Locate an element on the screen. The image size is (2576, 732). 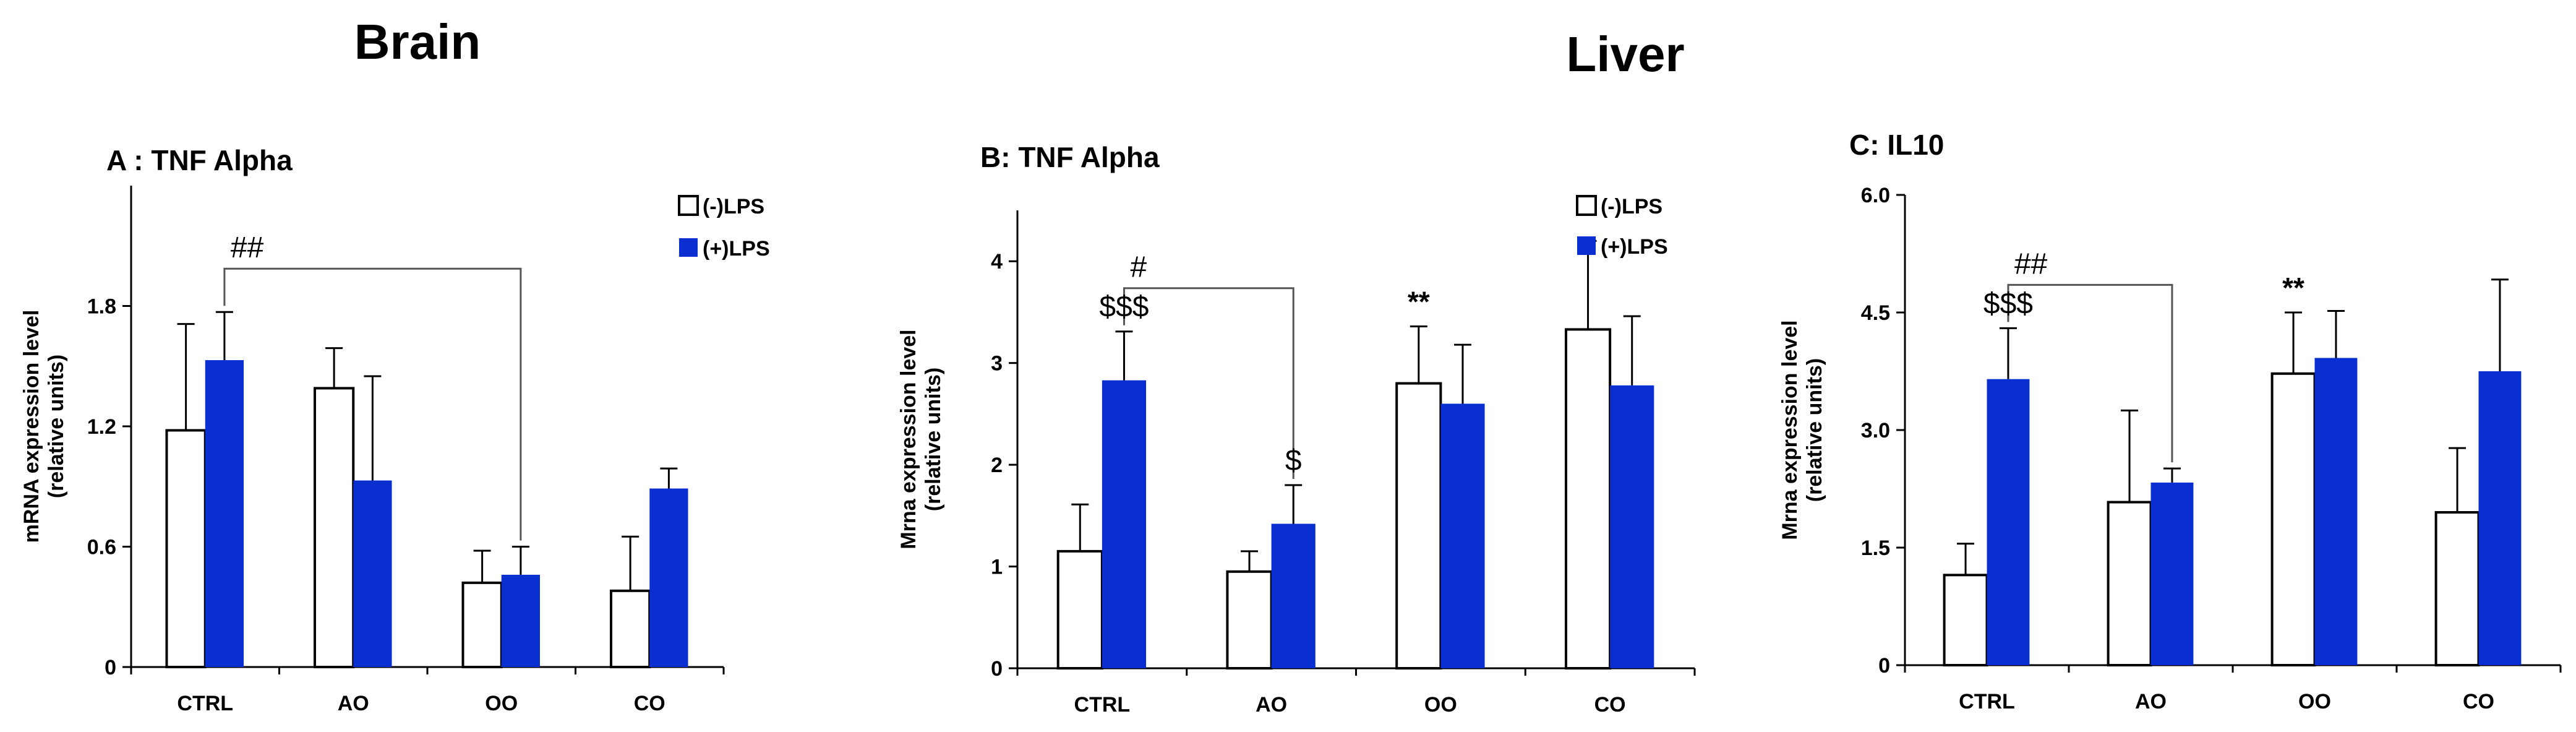
y-tick-label: 4 is located at coordinates (997, 261).